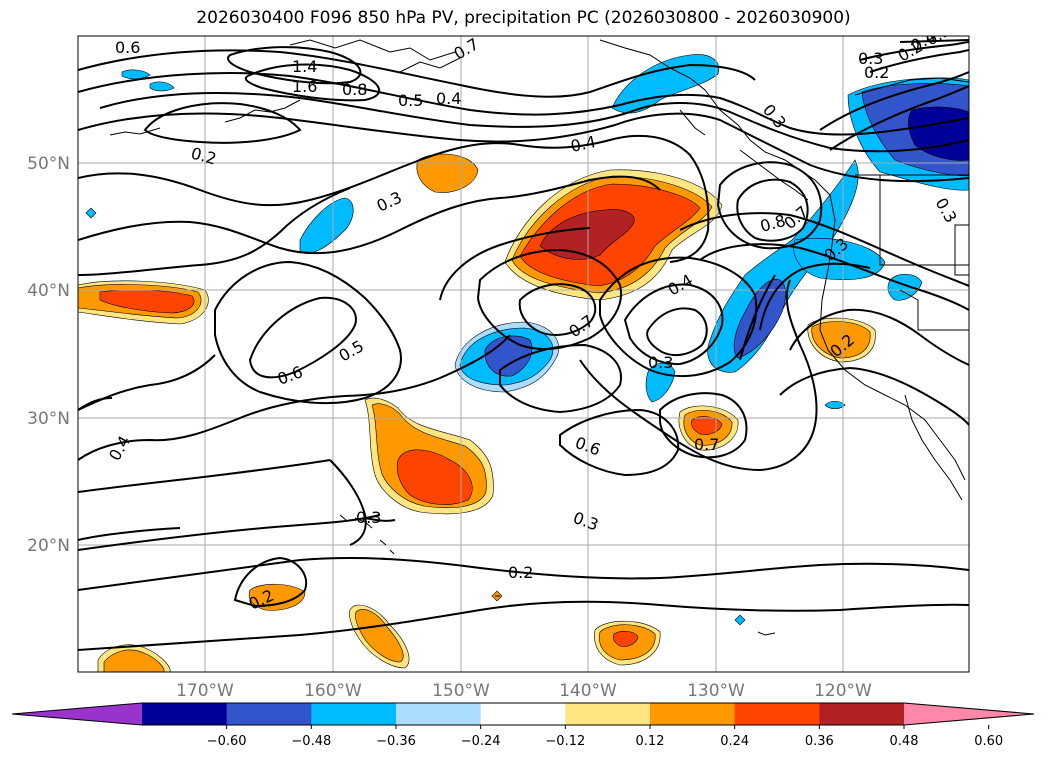 This screenshot has height=765, width=1047. I want to click on contour-label: 0.8, so click(354, 89).